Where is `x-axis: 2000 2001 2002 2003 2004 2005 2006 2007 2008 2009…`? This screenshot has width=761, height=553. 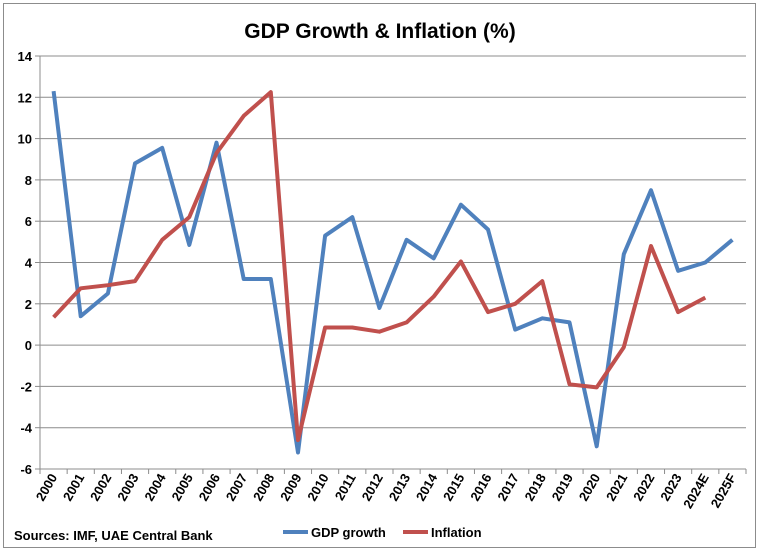
x-axis: 2000 2001 2002 2003 2004 2005 2006 2007 2008 2009… is located at coordinates (390, 490).